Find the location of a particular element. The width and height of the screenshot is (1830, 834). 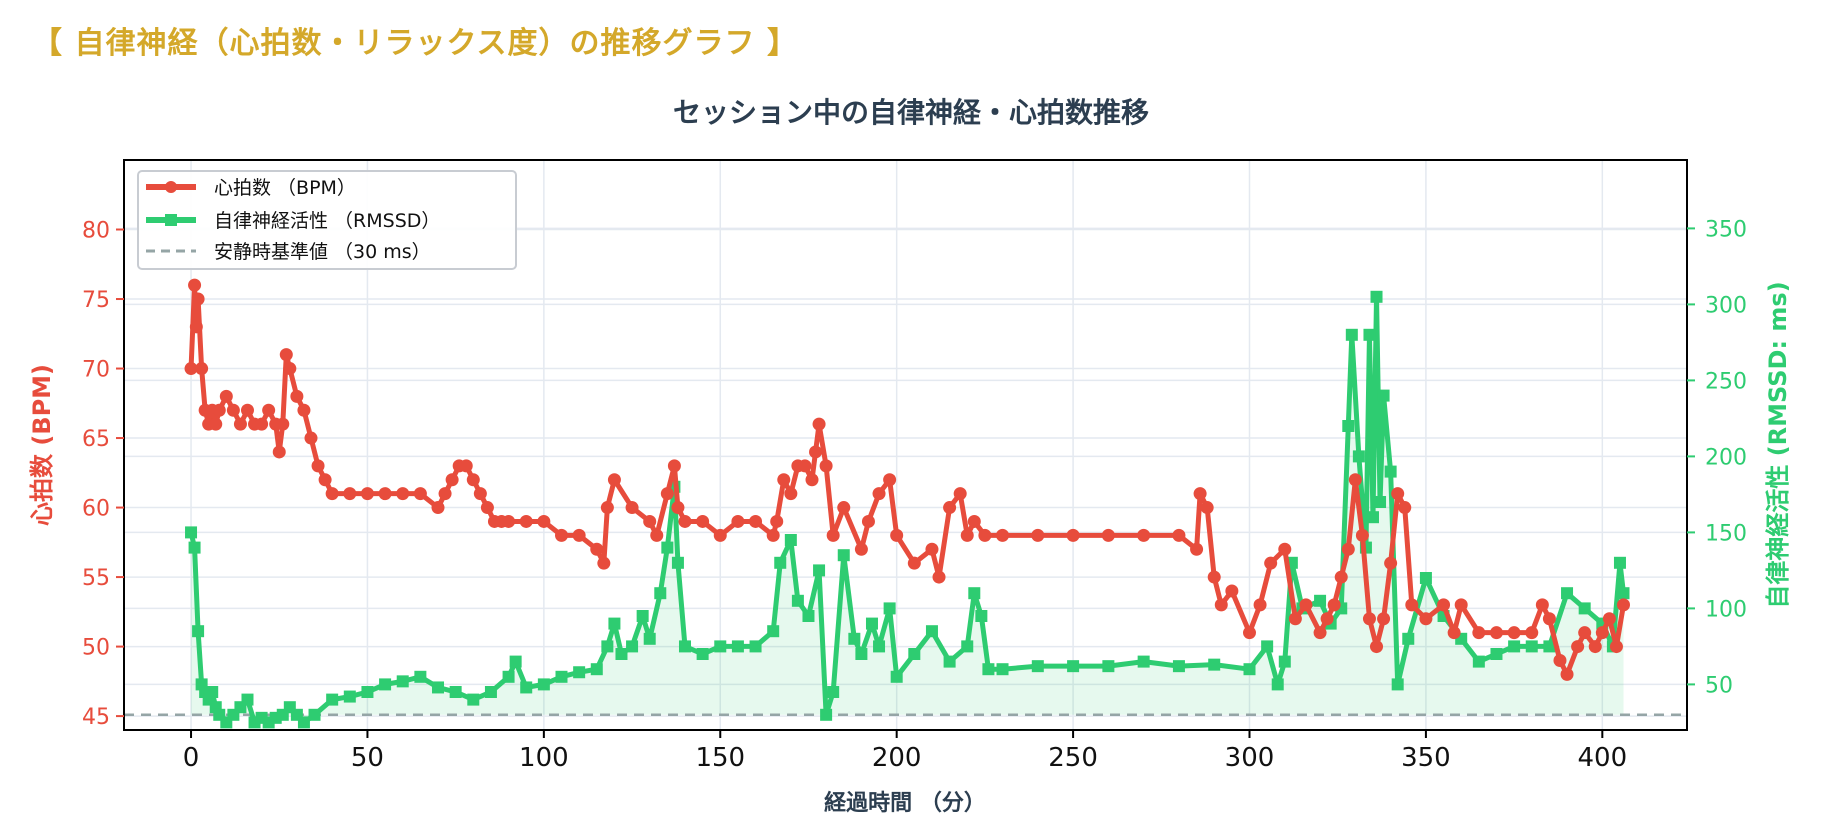

x-tick-label: 300 is located at coordinates (1250, 758).